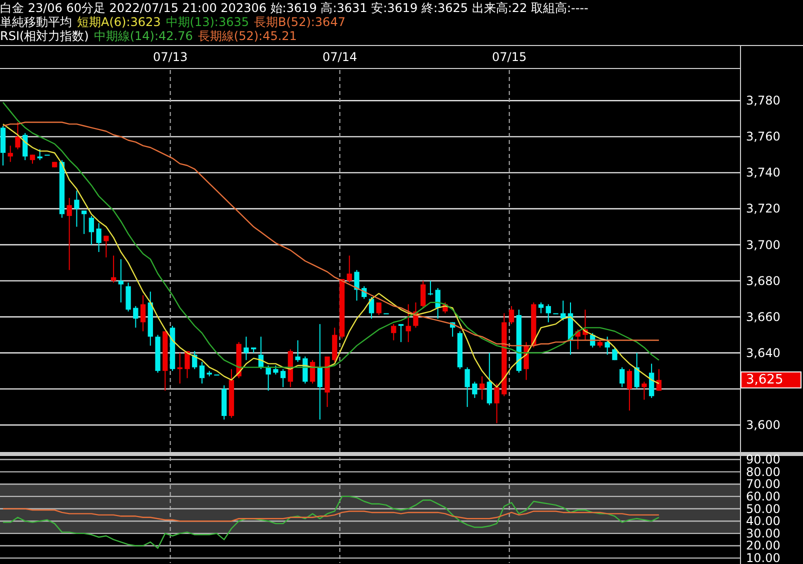  Describe the element at coordinates (763, 557) in the screenshot. I see `y-tick-label: 10.00` at that location.